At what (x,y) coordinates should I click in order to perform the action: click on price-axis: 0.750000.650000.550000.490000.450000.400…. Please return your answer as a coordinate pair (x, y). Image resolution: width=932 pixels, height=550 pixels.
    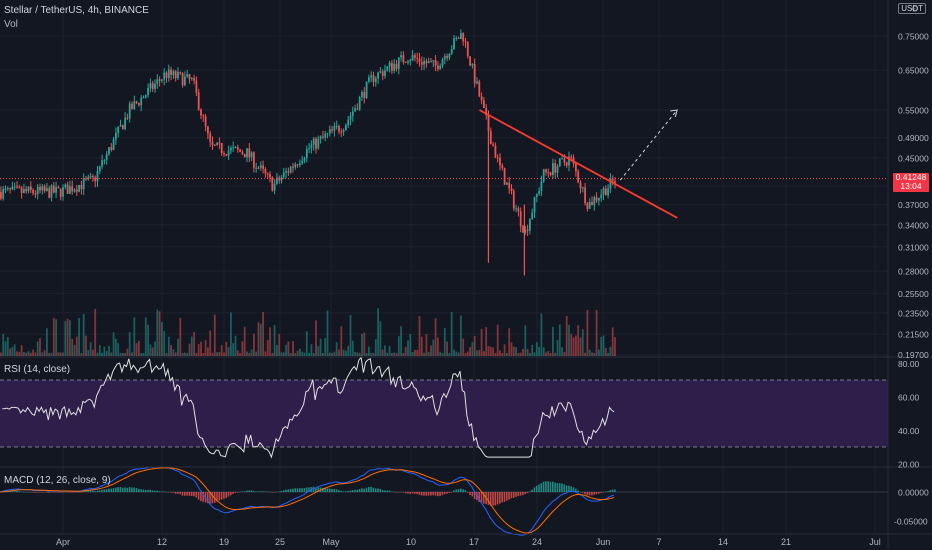
    Looking at the image, I should click on (911, 279).